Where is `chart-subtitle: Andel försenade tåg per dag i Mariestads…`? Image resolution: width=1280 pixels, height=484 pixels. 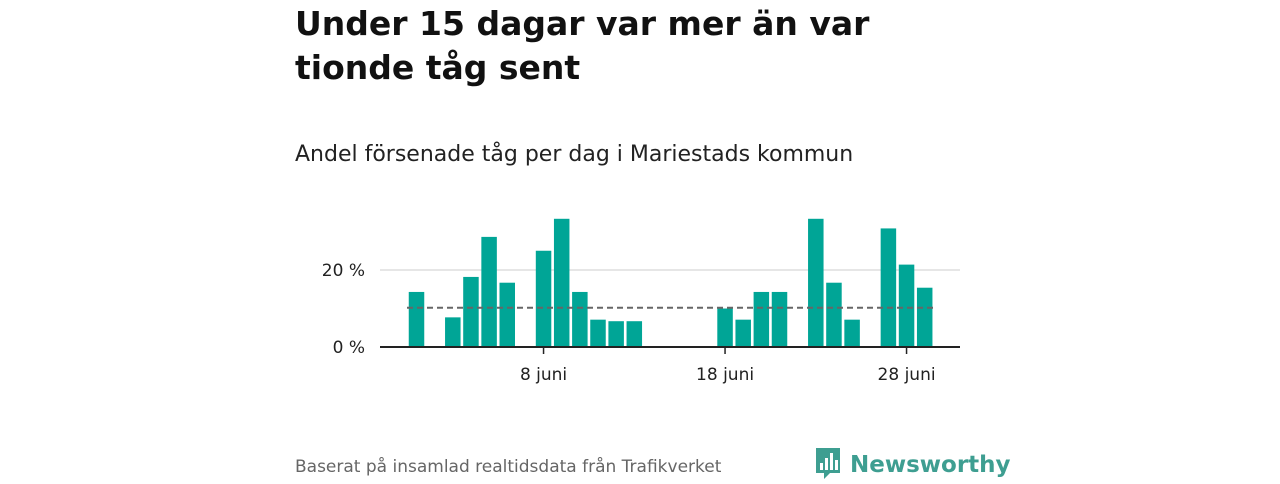 chart-subtitle: Andel försenade tåg per dag i Mariestads… is located at coordinates (574, 154).